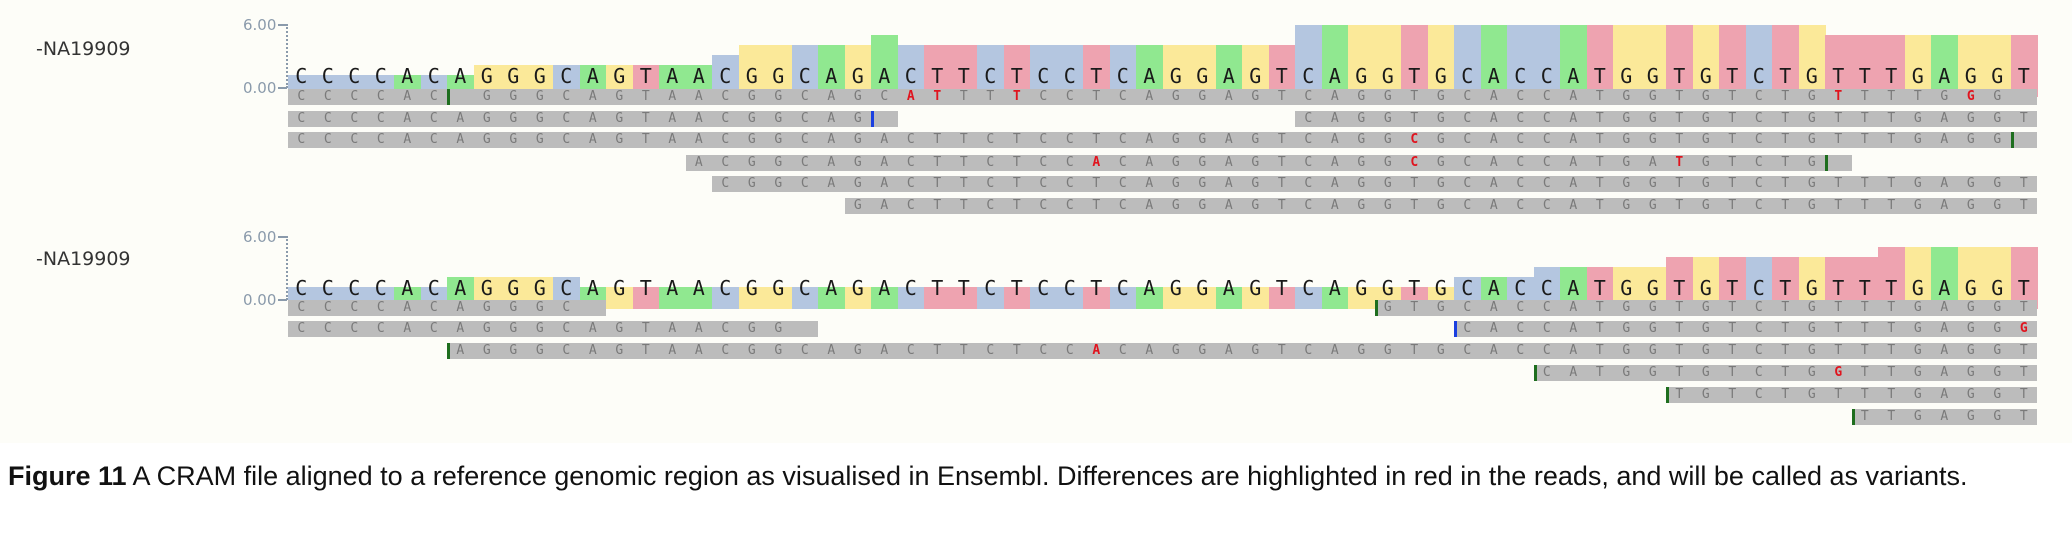 Image resolution: width=2072 pixels, height=558 pixels. What do you see at coordinates (83, 259) in the screenshot?
I see `track-label: -NA19909` at bounding box center [83, 259].